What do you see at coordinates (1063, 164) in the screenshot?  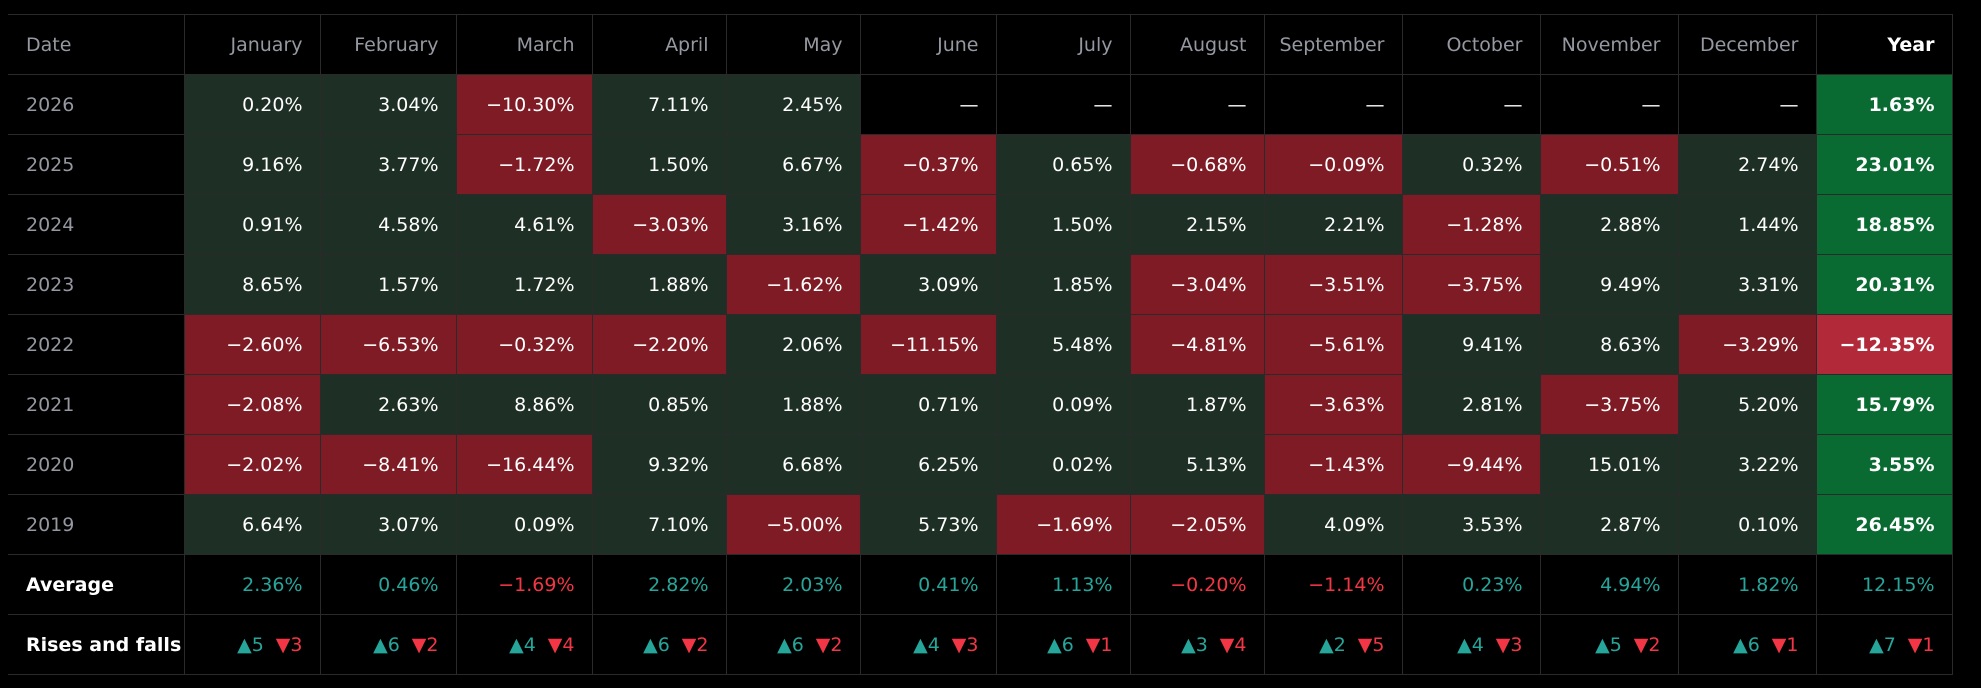 I see `monthly-return-cell: 0.65%` at bounding box center [1063, 164].